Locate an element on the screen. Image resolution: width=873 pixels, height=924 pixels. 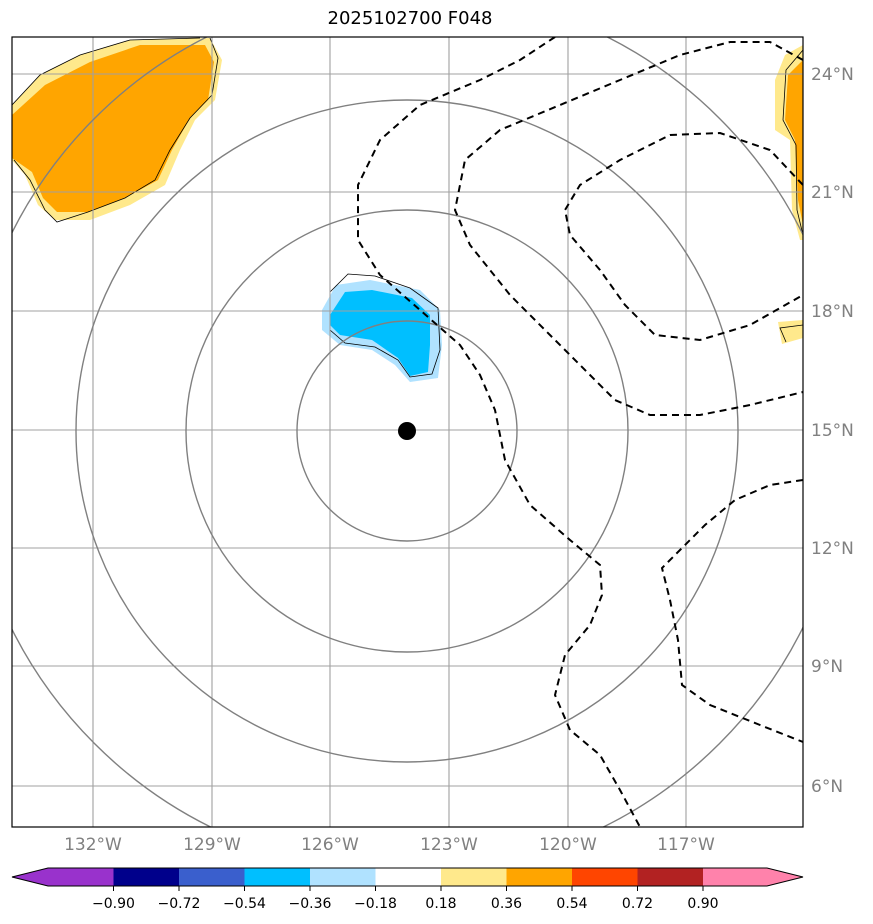
latitude-labels: 24°N 21°N 18°N 15°N 12°N 9°N 6°N is located at coordinates (832, 431).